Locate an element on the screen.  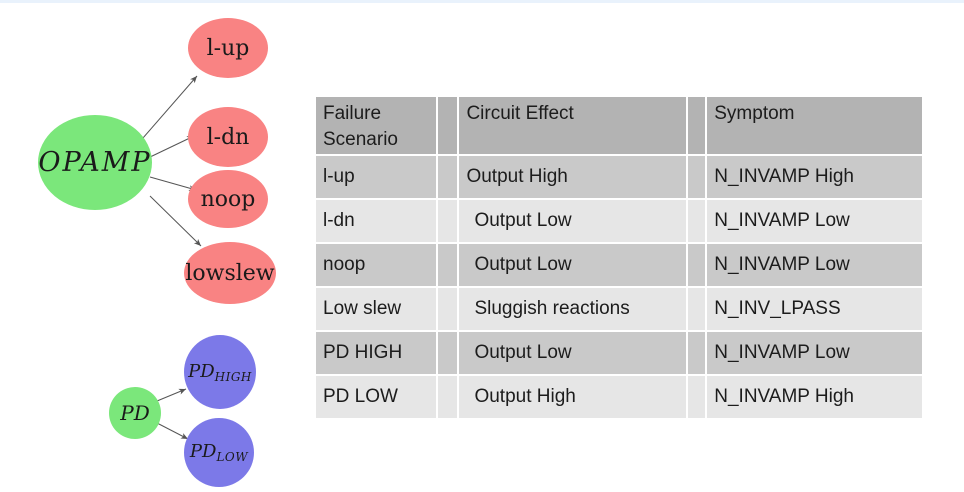
table-row-ldn: l-dn Output Low N_INVAMP Low is located at coordinates (619, 221).